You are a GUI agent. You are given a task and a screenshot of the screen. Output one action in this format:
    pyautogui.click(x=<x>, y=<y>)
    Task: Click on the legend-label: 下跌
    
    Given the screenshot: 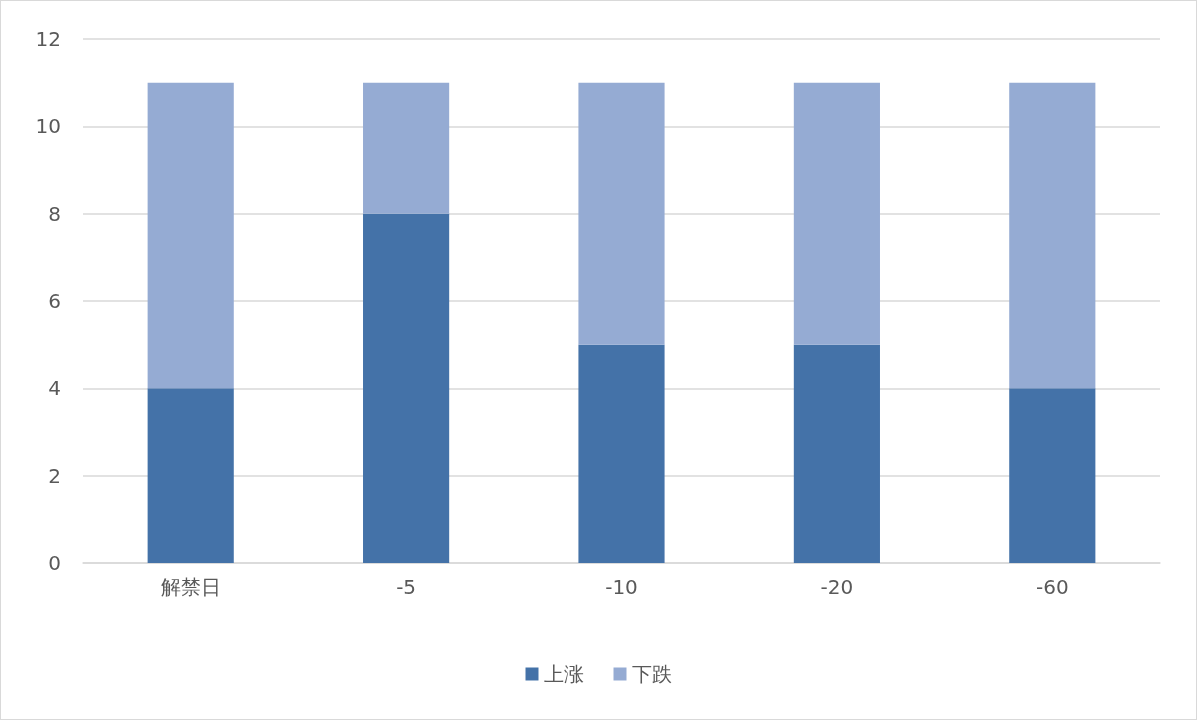 What is the action you would take?
    pyautogui.click(x=651, y=674)
    